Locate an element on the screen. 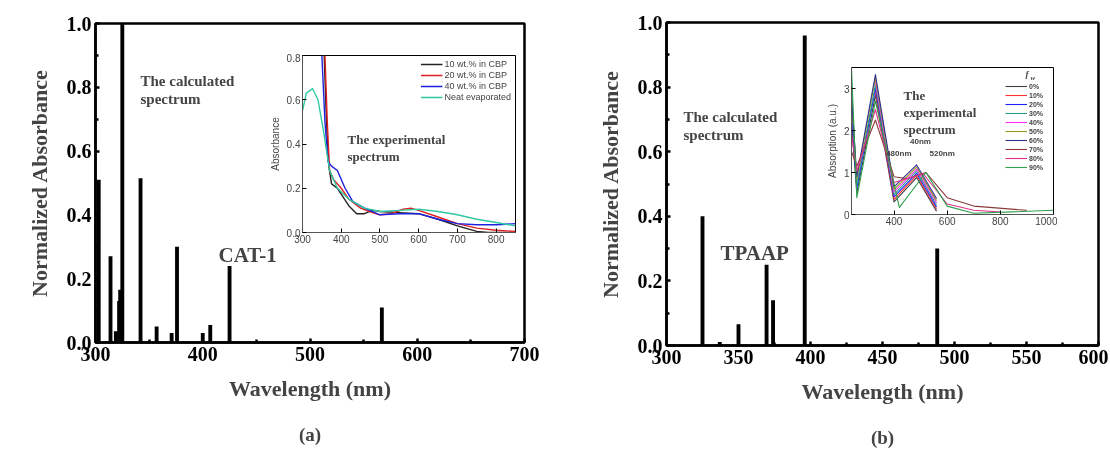  text: (a) is located at coordinates (310, 434).